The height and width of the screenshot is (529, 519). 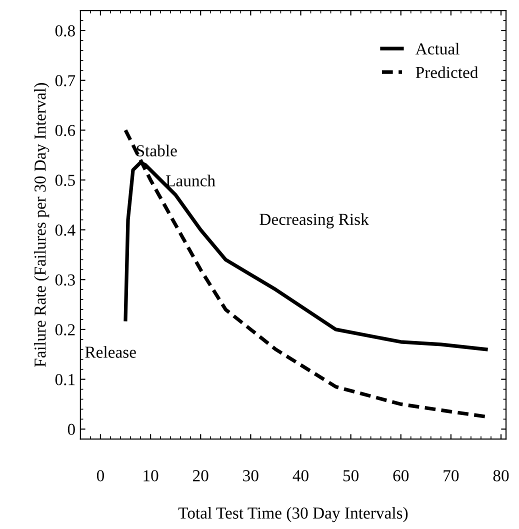 What do you see at coordinates (100, 476) in the screenshot?
I see `x-tick-label: 0` at bounding box center [100, 476].